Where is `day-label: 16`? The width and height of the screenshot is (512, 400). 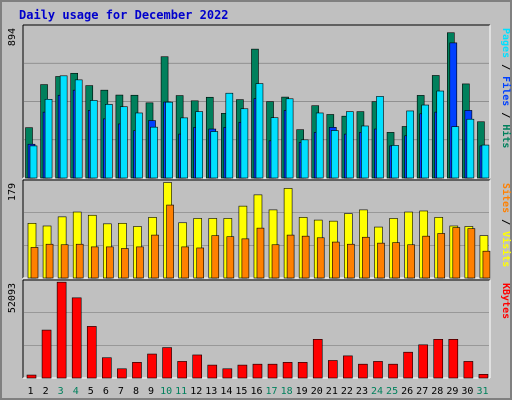 day-label: 16 is located at coordinates (256, 391).